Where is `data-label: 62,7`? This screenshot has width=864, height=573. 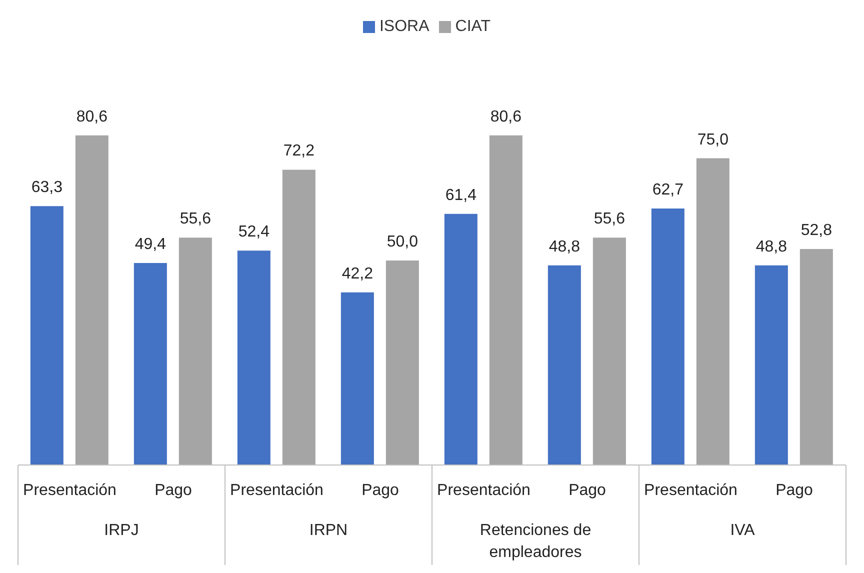
data-label: 62,7 is located at coordinates (668, 190).